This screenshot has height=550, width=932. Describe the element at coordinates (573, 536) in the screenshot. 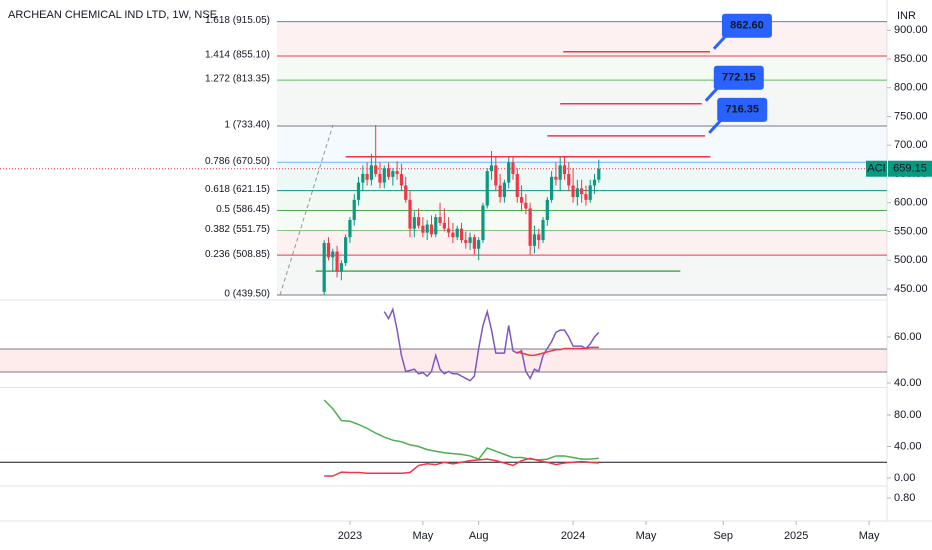

I see `x-tick-label: 2024` at that location.